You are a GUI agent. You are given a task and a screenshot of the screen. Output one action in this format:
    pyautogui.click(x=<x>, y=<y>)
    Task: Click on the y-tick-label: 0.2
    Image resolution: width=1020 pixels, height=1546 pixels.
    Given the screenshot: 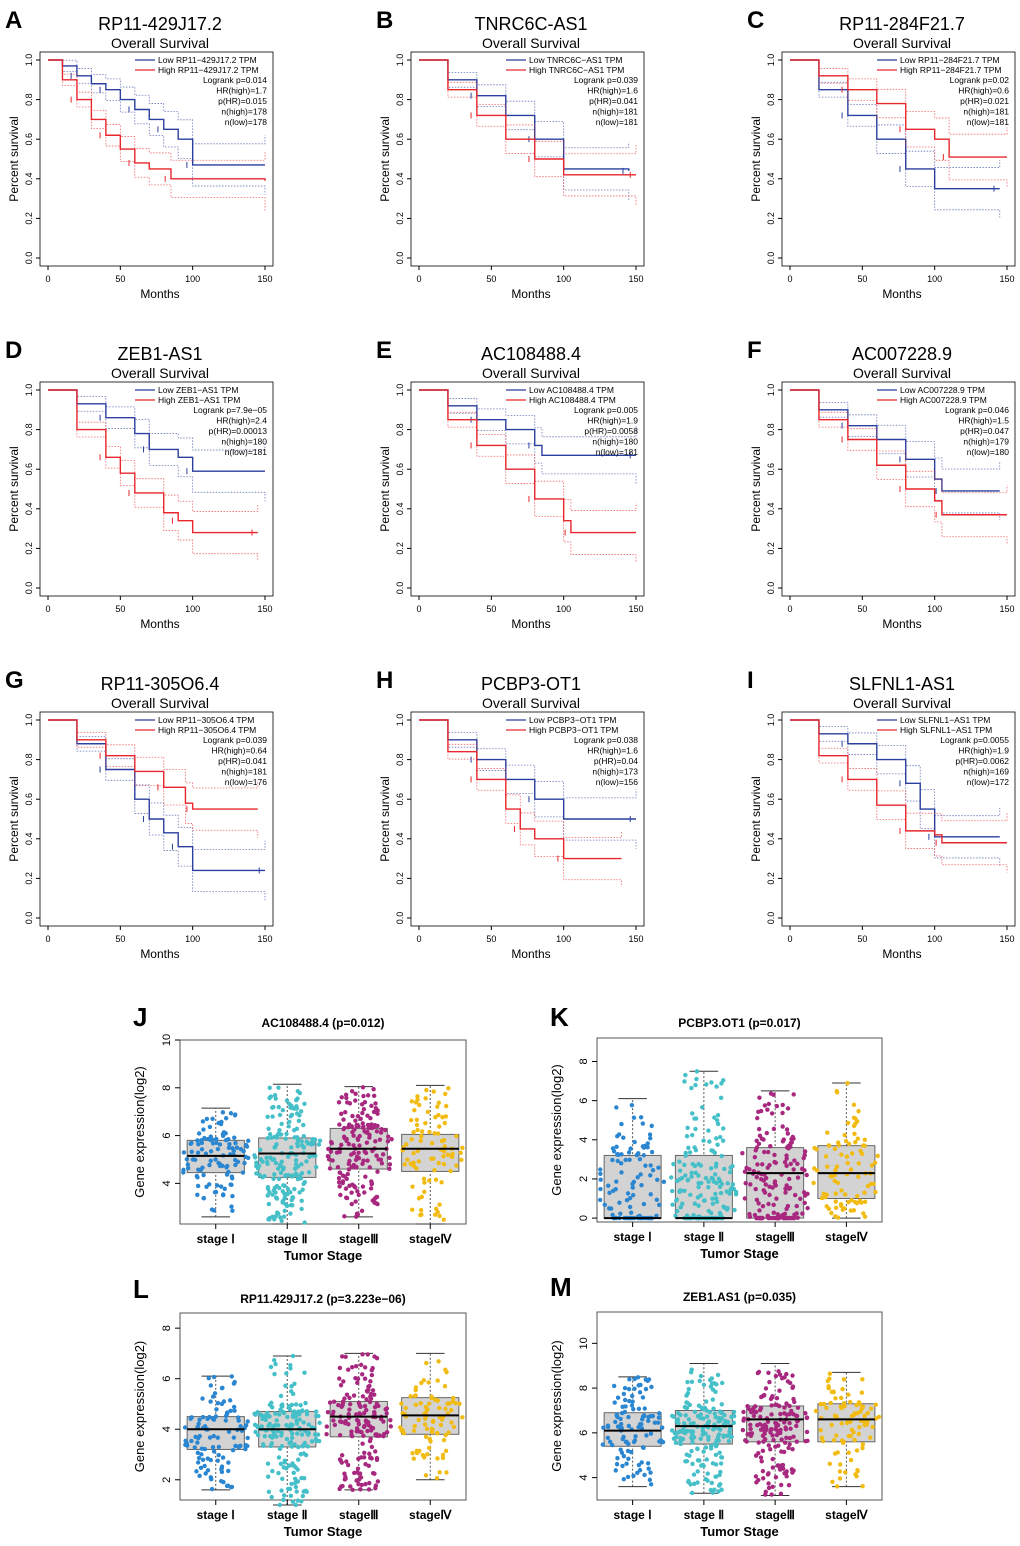 What is the action you would take?
    pyautogui.click(x=771, y=548)
    